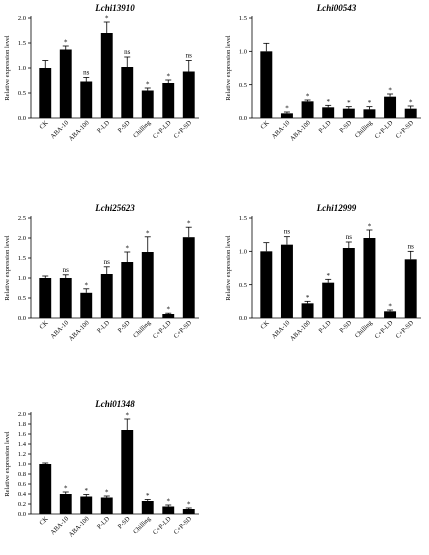 This screenshot has width=429, height=555. Describe the element at coordinates (22, 484) in the screenshot. I see `y-tick-label: 0.6` at that location.